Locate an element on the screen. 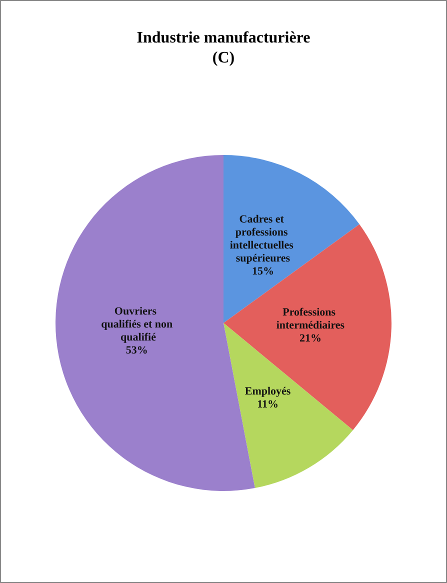  slice-label: Employés is located at coordinates (268, 391).